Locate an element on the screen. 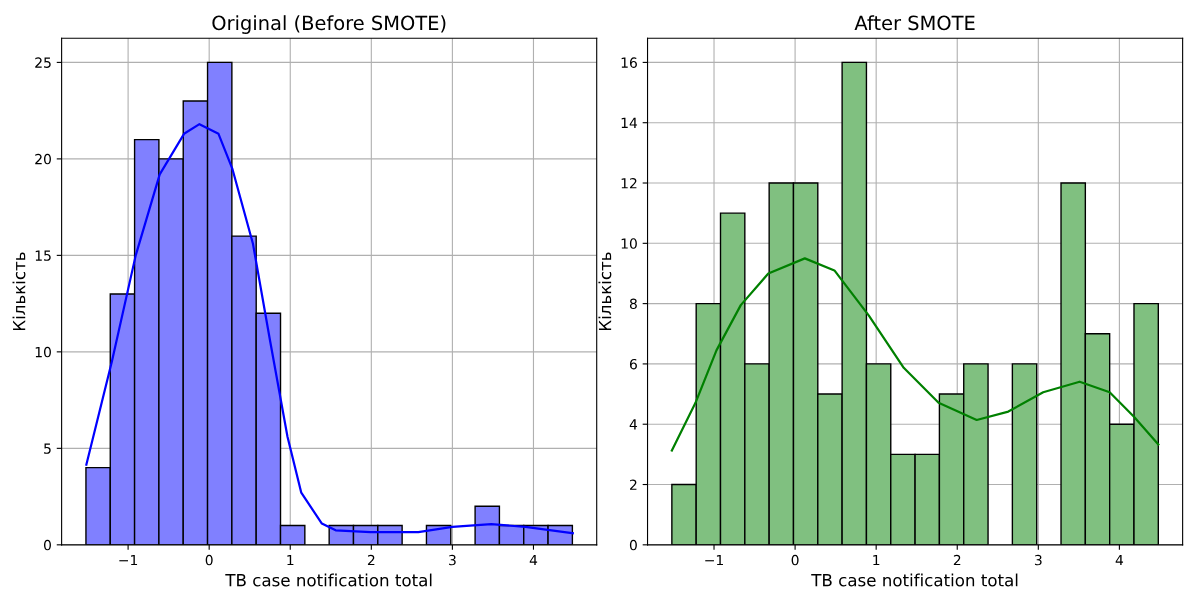 The image size is (1185, 589). y-tick-label: 15 is located at coordinates (43, 255).